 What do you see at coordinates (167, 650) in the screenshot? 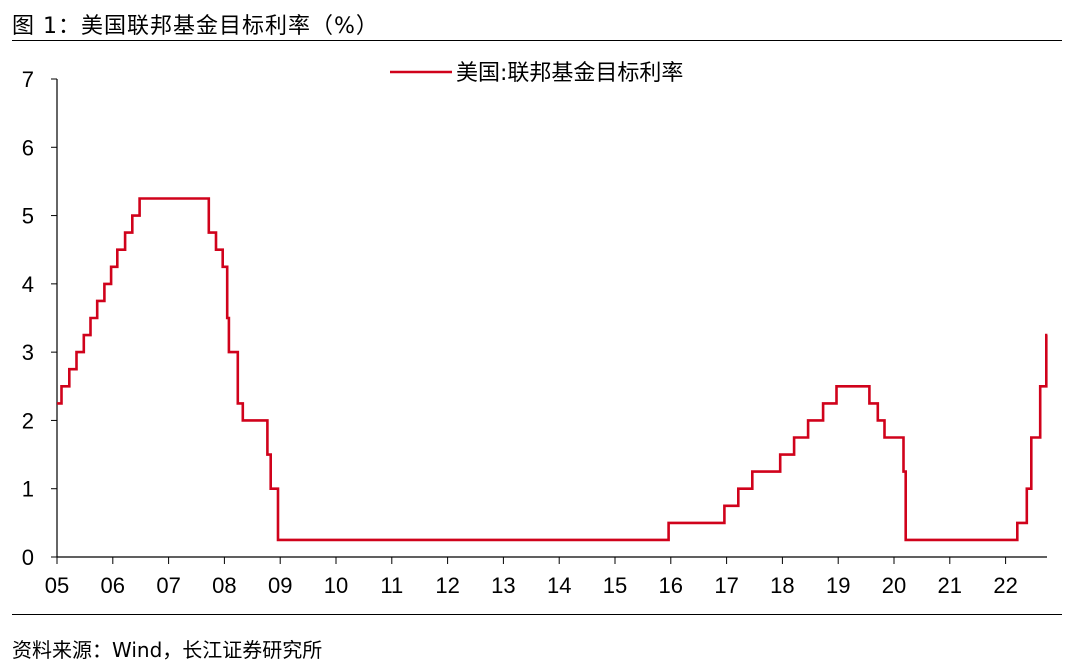
I see `source-note: 资料来源：Wind，长江证券研究所` at bounding box center [167, 650].